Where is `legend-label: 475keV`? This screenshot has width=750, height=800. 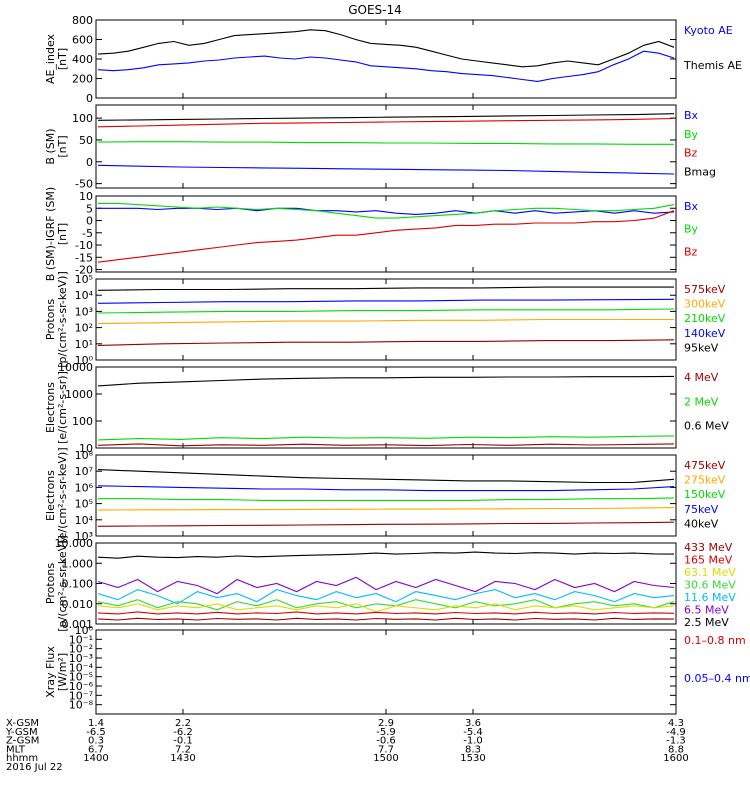 legend-label: 475keV is located at coordinates (705, 465).